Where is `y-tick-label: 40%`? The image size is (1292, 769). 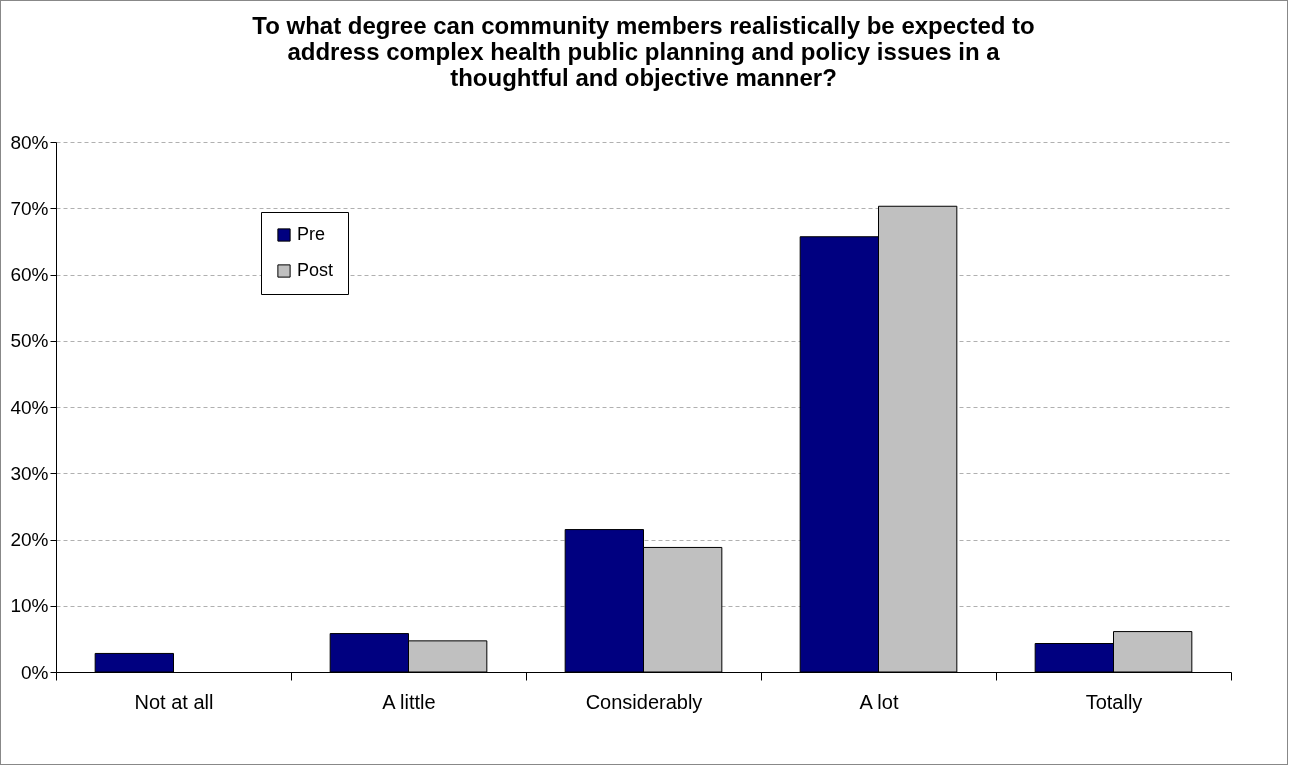 y-tick-label: 40% is located at coordinates (29, 407).